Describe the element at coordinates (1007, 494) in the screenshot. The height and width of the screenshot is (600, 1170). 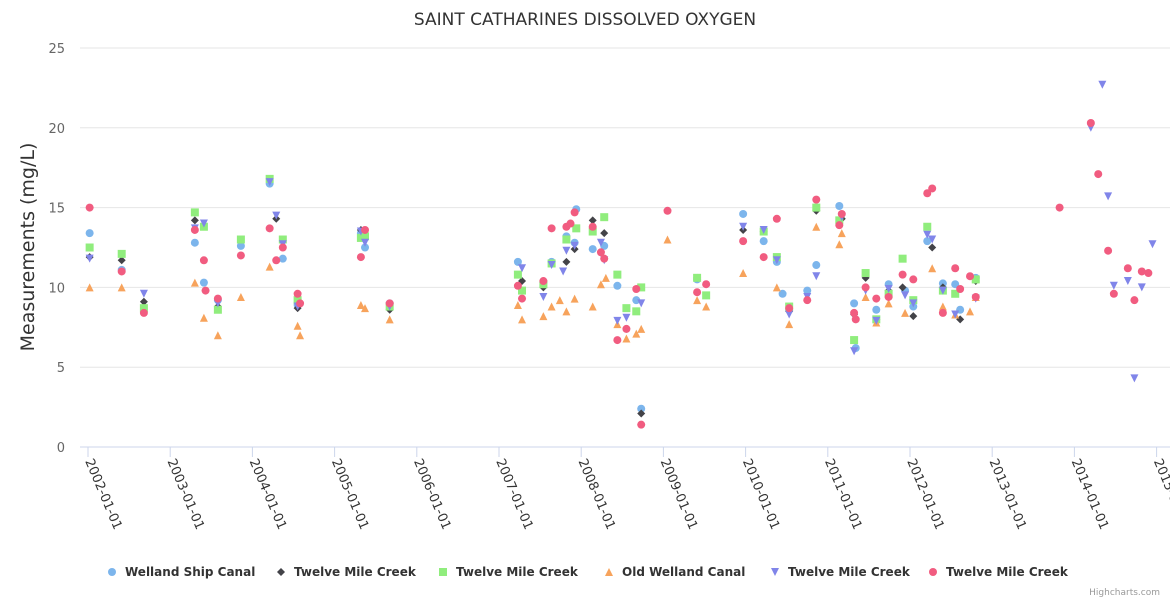
I see `x-tick-label: 2013-01-01` at that location.